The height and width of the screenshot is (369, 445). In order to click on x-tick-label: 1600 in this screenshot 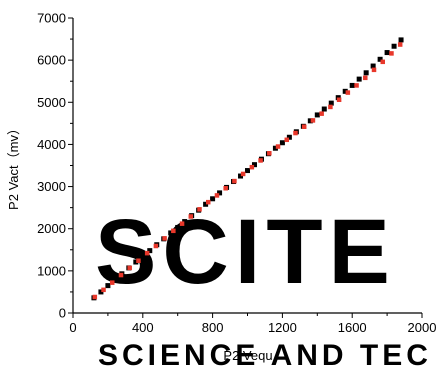, I will do `click(352, 327)`.